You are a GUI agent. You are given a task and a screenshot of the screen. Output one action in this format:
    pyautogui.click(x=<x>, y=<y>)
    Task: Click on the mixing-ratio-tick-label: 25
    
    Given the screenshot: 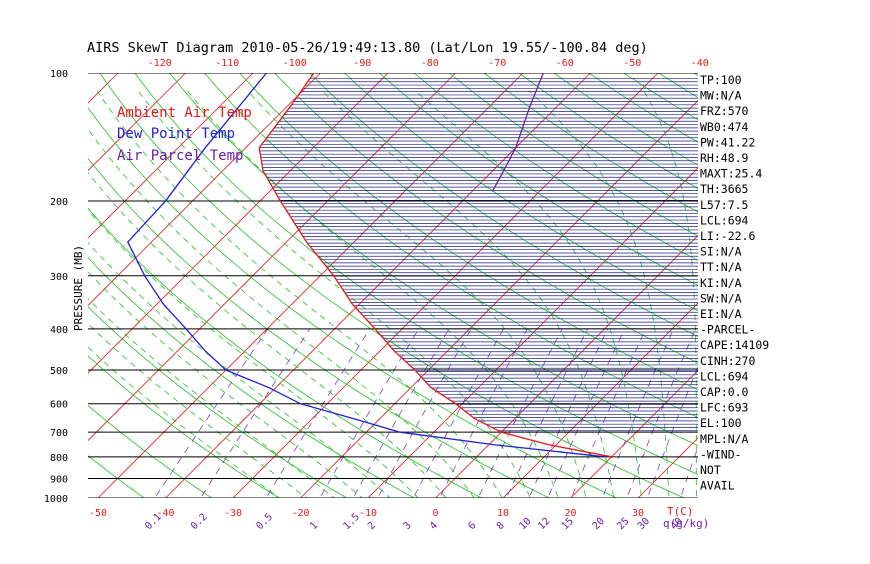 What is the action you would take?
    pyautogui.click(x=623, y=524)
    